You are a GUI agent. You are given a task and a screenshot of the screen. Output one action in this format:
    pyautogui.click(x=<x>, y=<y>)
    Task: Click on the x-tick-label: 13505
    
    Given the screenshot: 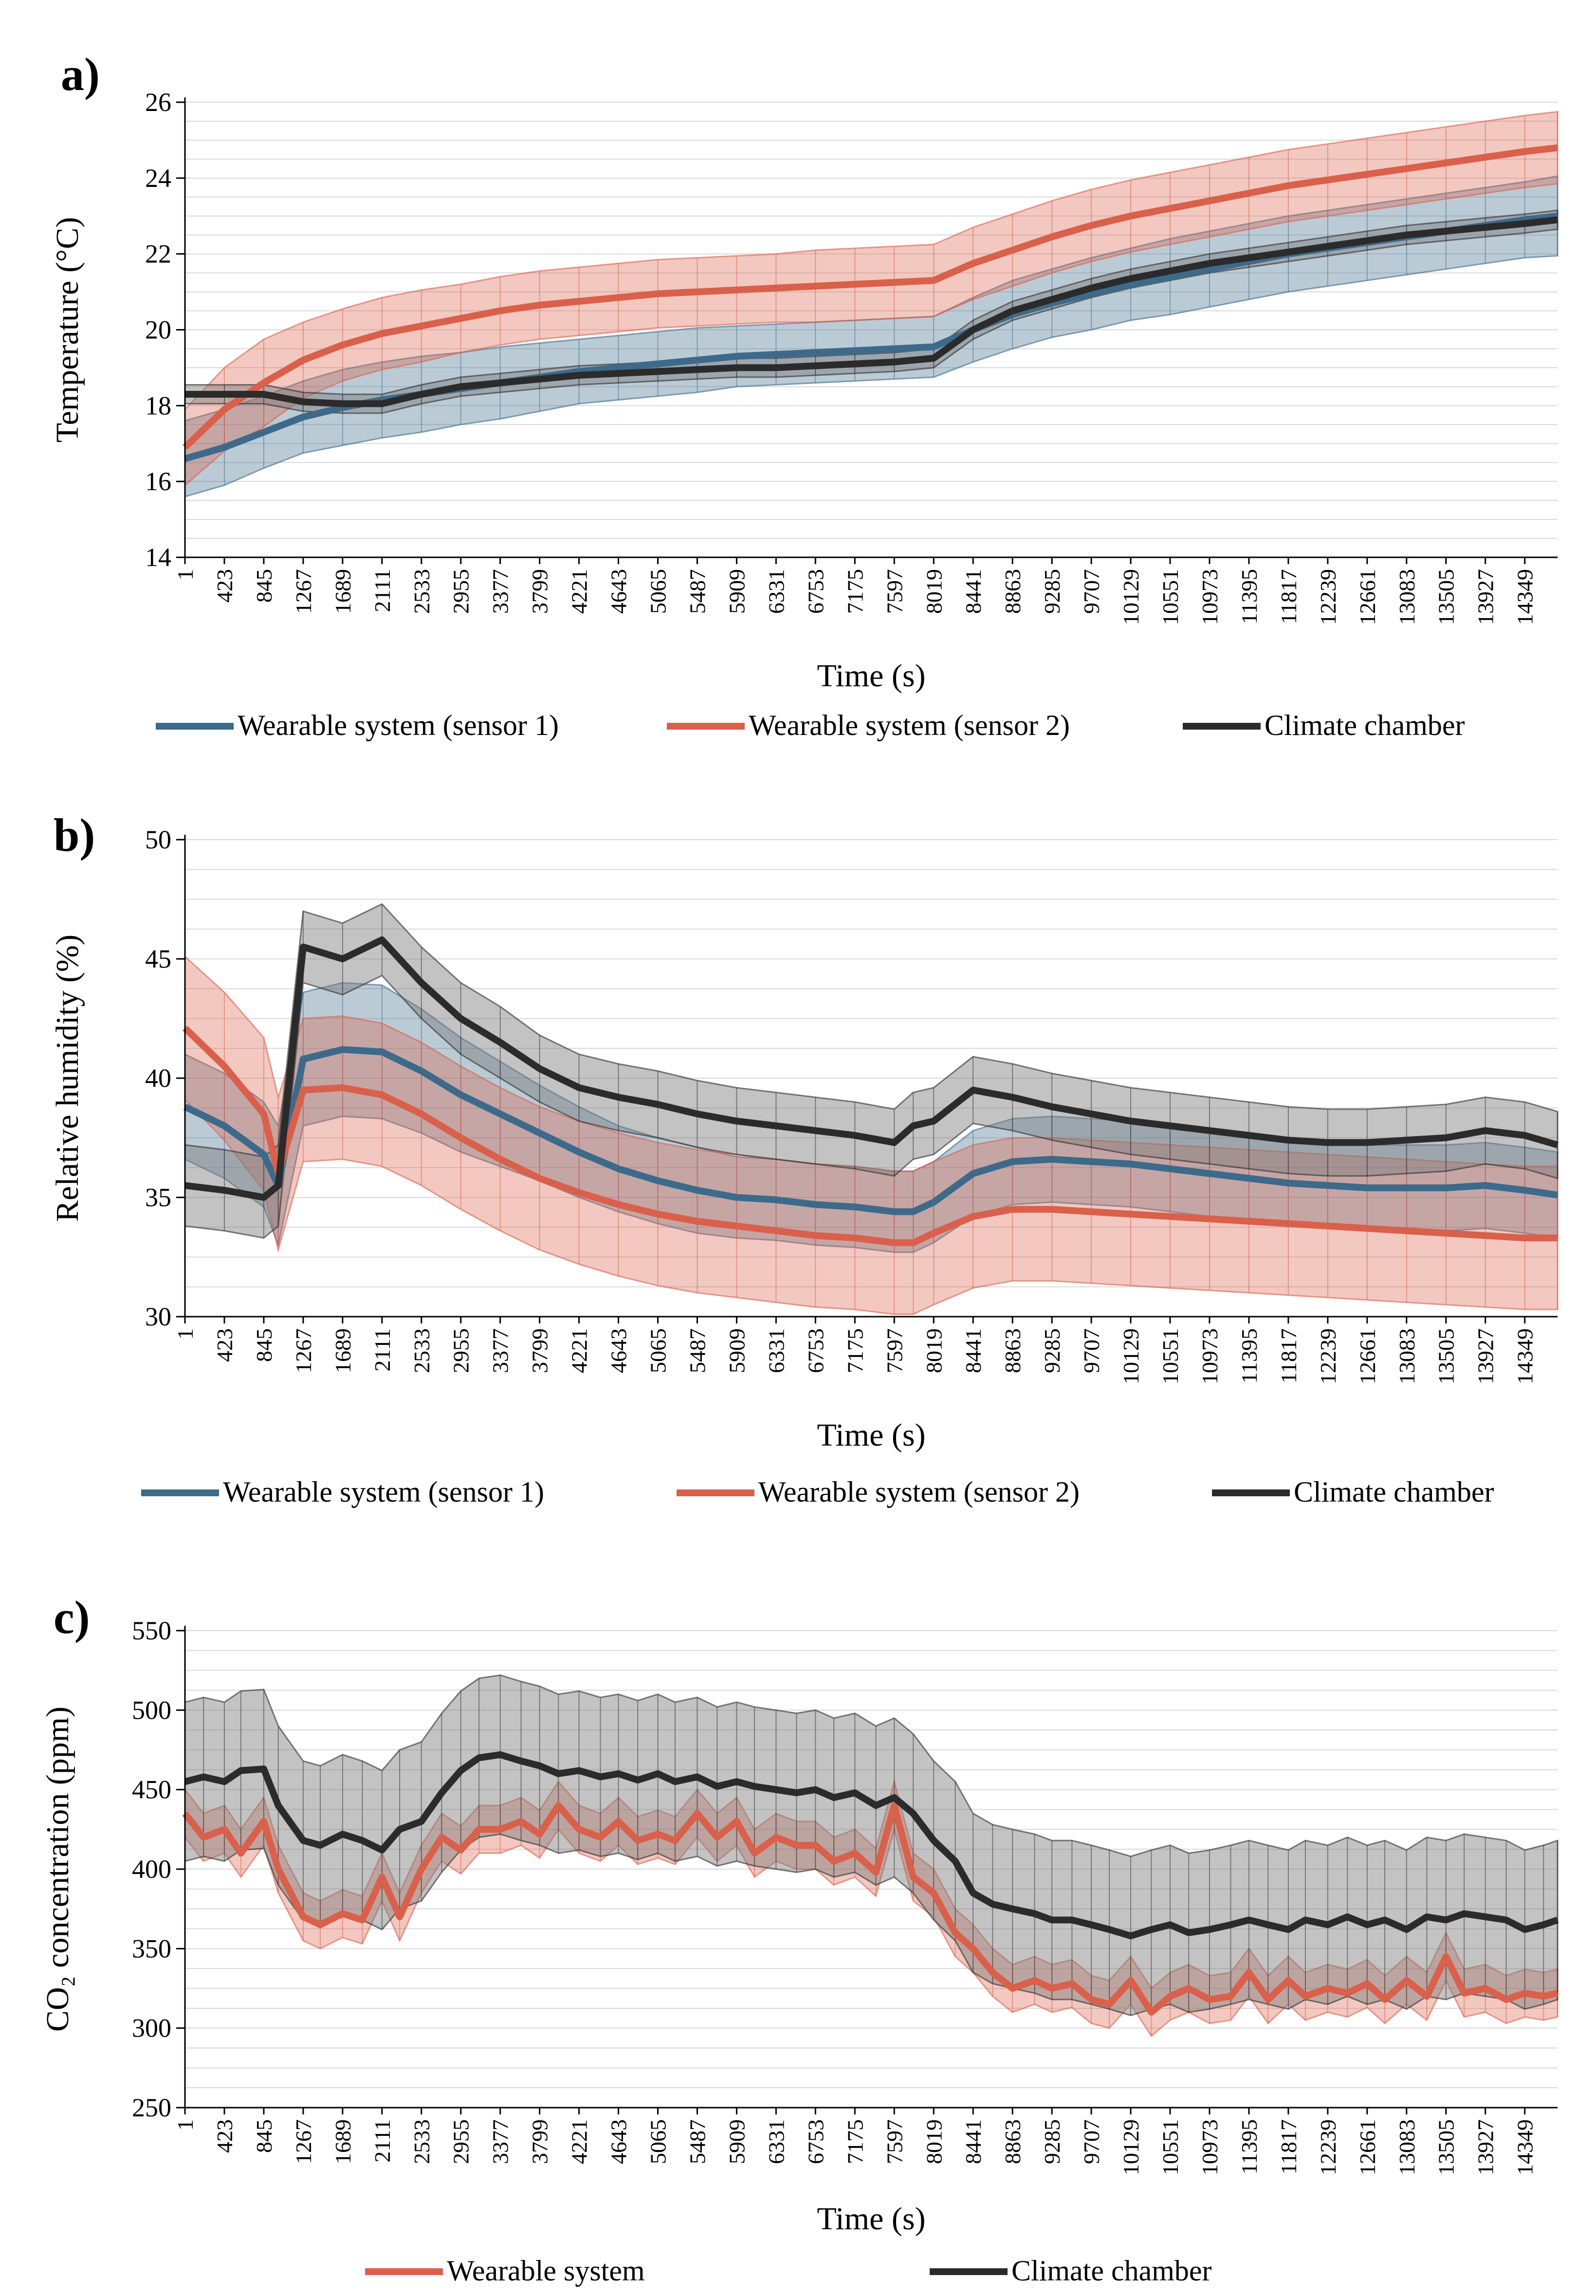 What is the action you would take?
    pyautogui.click(x=1446, y=597)
    